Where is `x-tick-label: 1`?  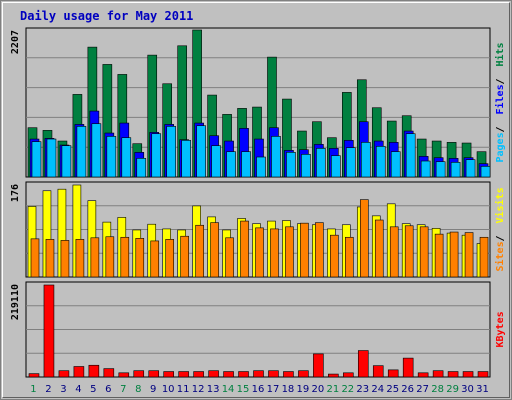 x-tick-label: 1 is located at coordinates (33, 389).